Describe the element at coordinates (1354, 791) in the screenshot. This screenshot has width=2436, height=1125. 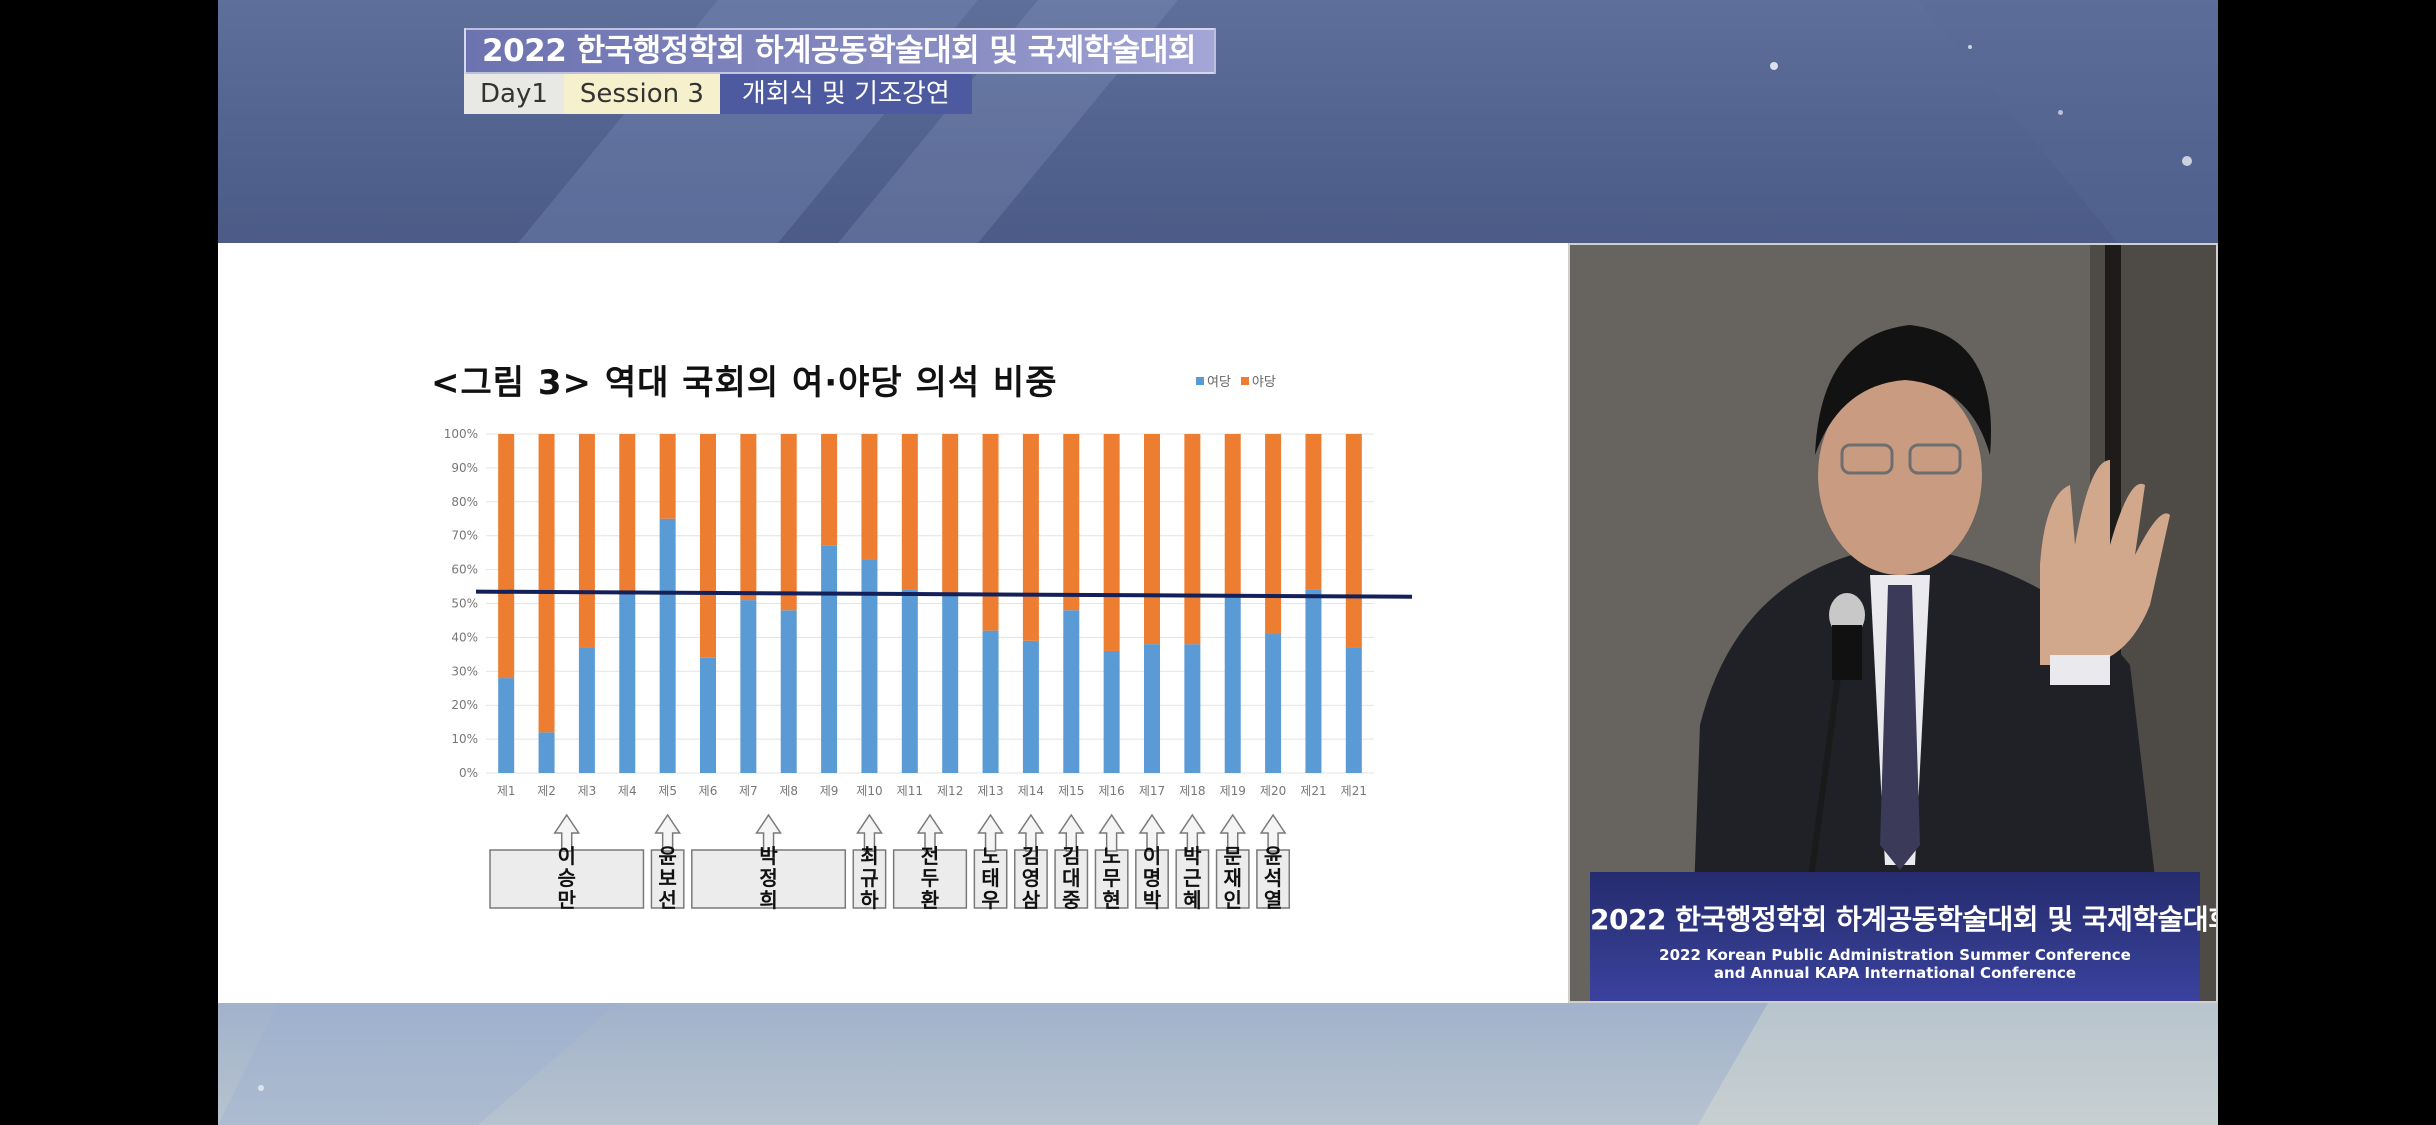
I see `x-tick-label: 제21` at that location.